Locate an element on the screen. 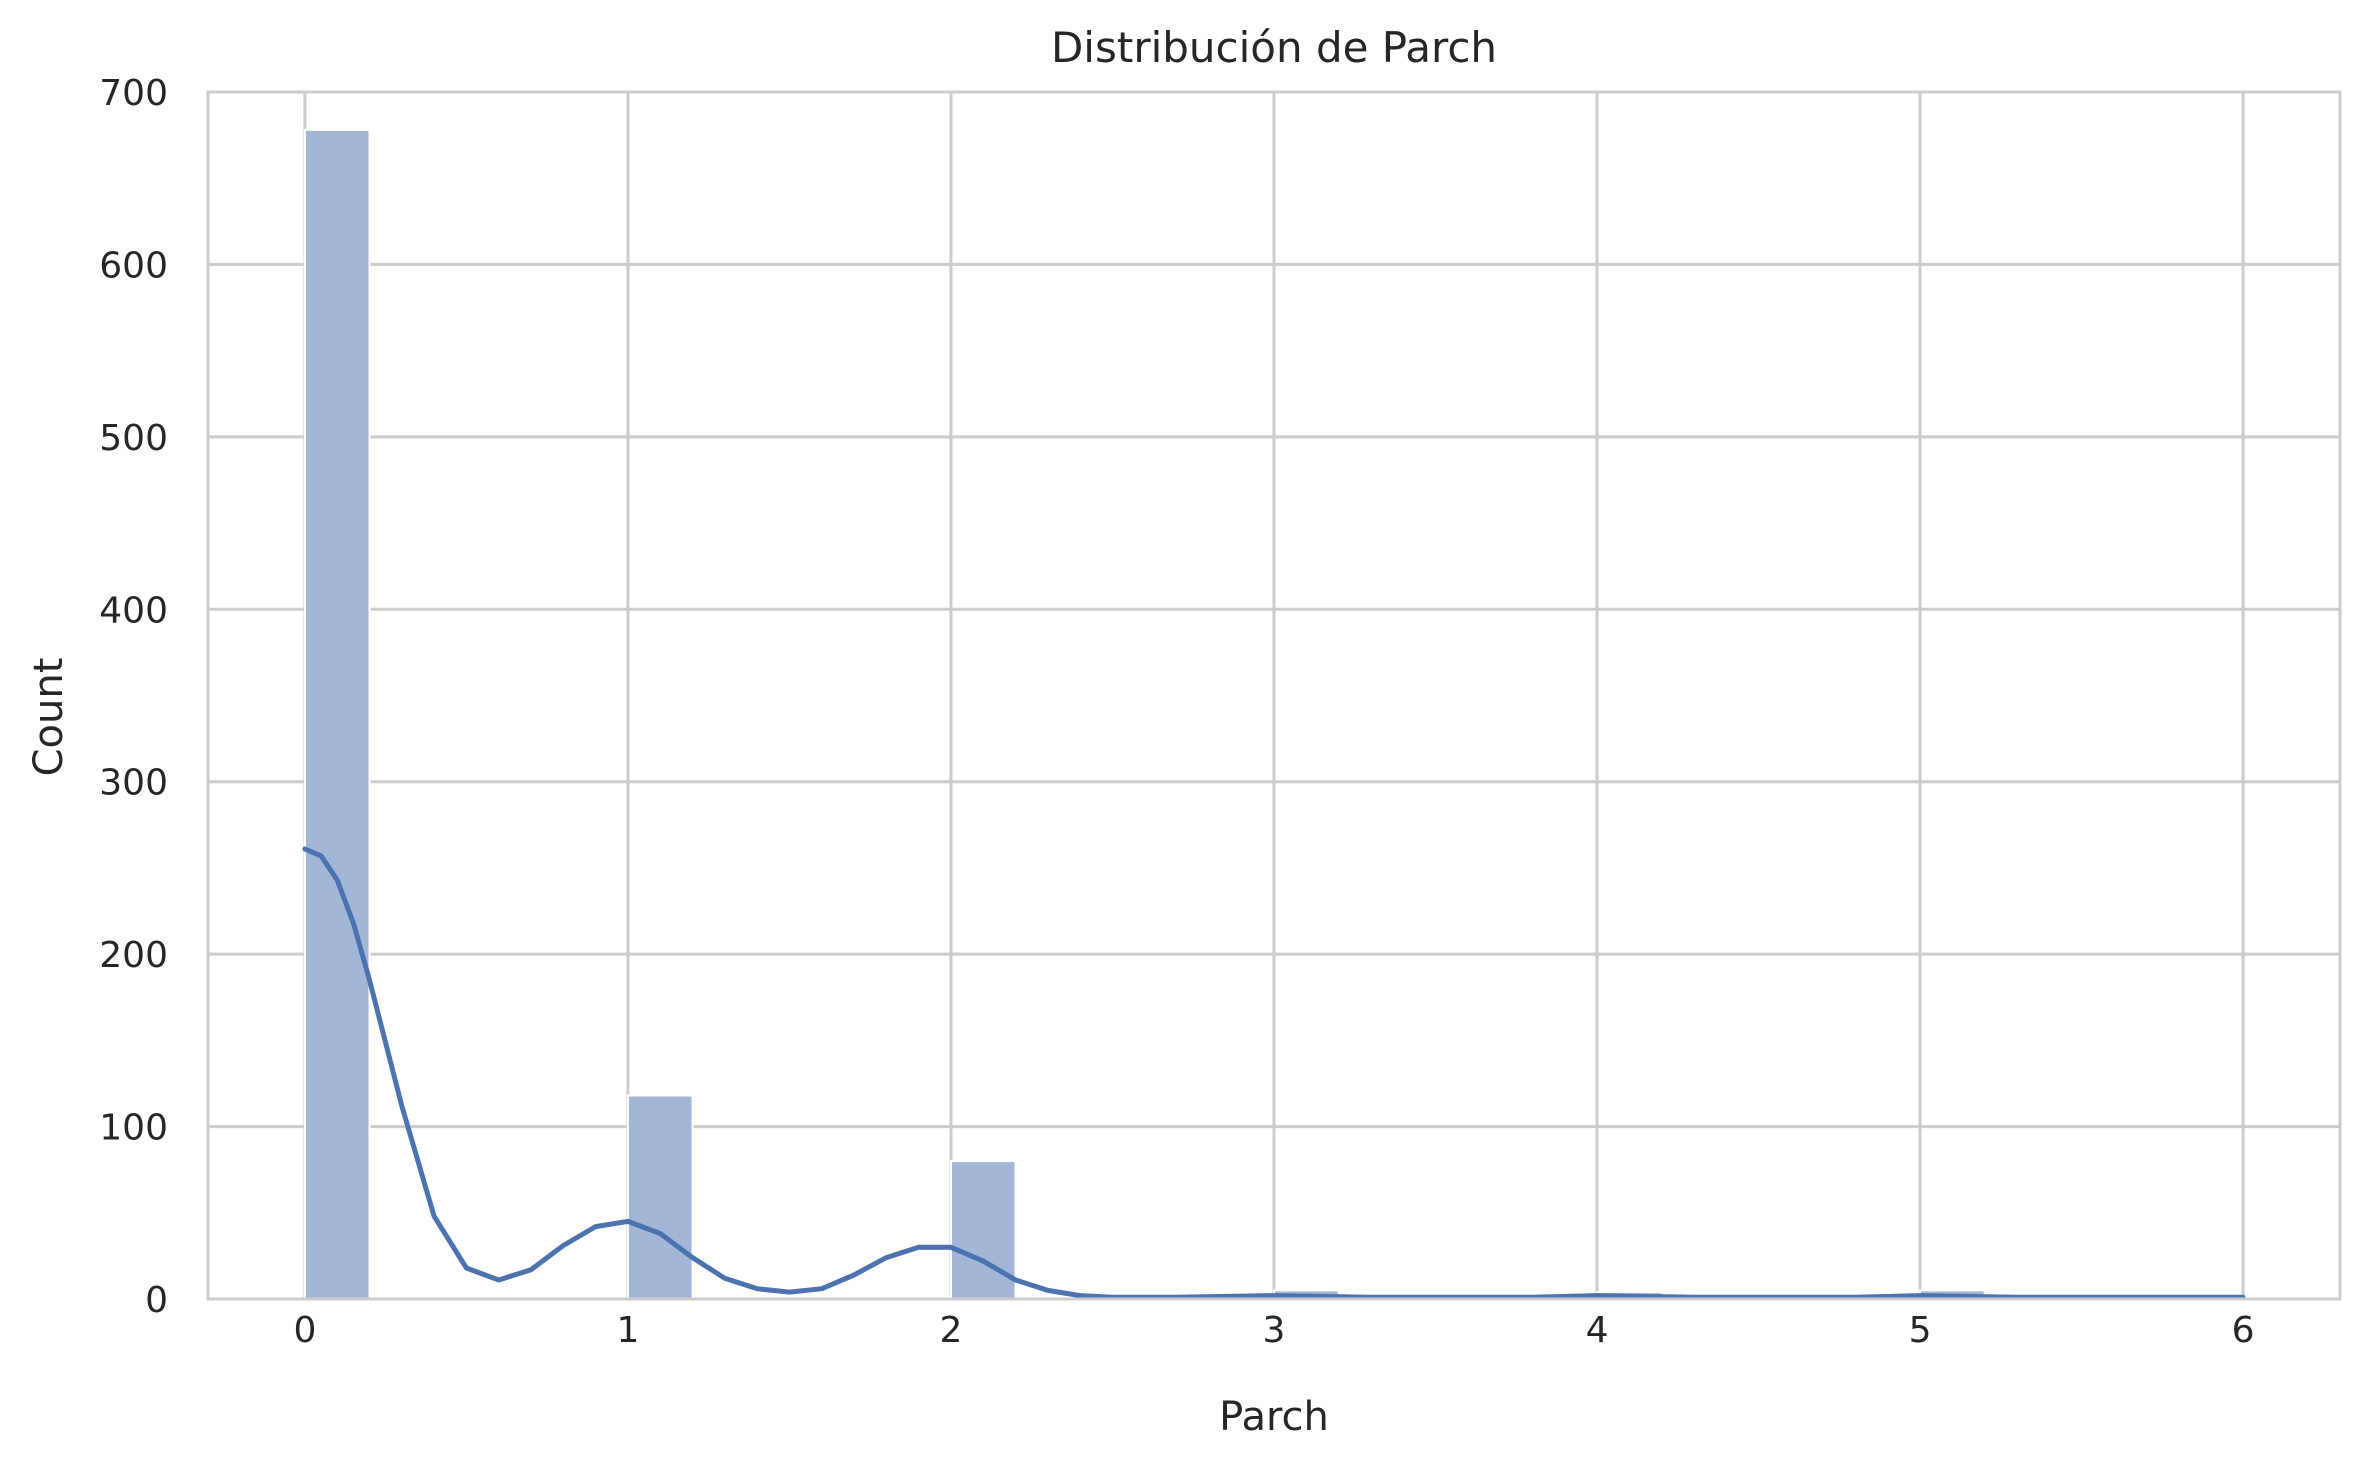 The image size is (2370, 1472). y-tick-label-0: 0 is located at coordinates (156, 1300).